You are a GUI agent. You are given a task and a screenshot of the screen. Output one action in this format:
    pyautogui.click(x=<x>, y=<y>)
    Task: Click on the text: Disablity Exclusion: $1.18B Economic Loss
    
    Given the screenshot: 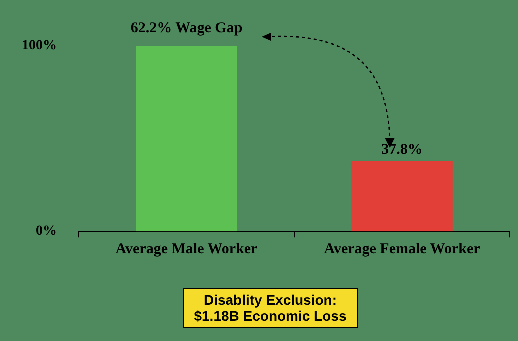 What is the action you would take?
    pyautogui.click(x=270, y=308)
    